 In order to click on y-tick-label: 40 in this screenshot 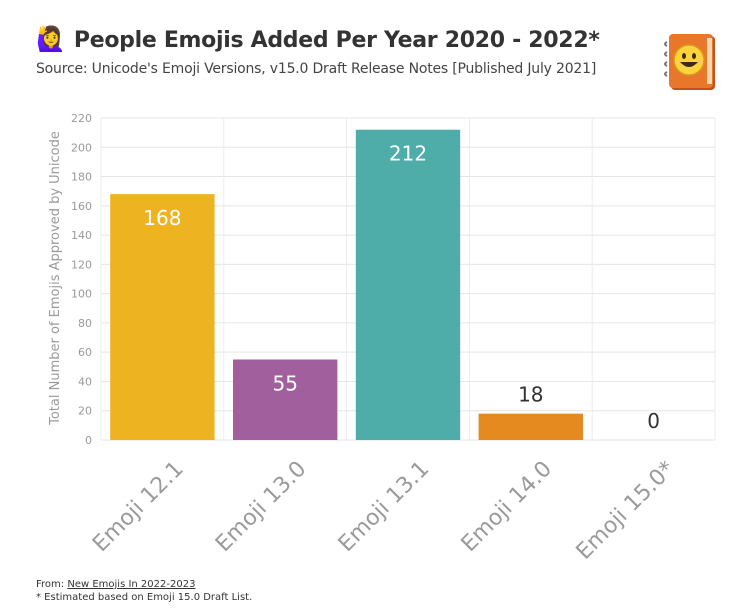, I will do `click(85, 381)`.